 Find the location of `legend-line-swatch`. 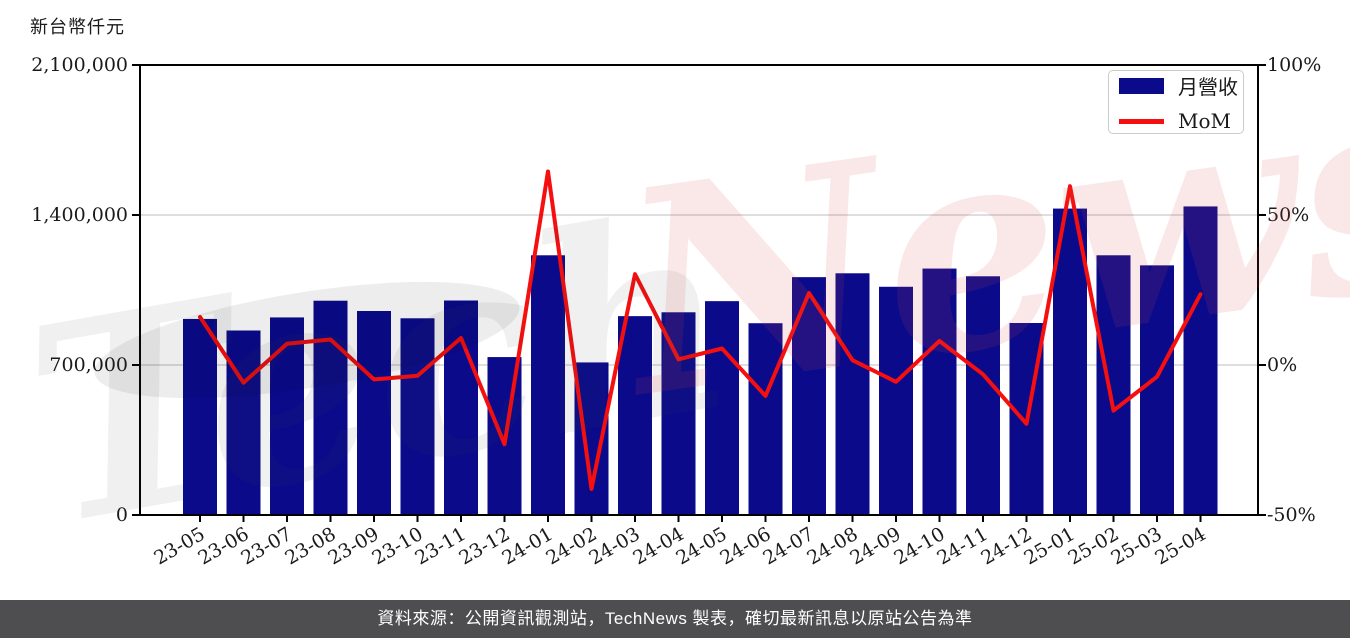

legend-line-swatch is located at coordinates (1141, 121).